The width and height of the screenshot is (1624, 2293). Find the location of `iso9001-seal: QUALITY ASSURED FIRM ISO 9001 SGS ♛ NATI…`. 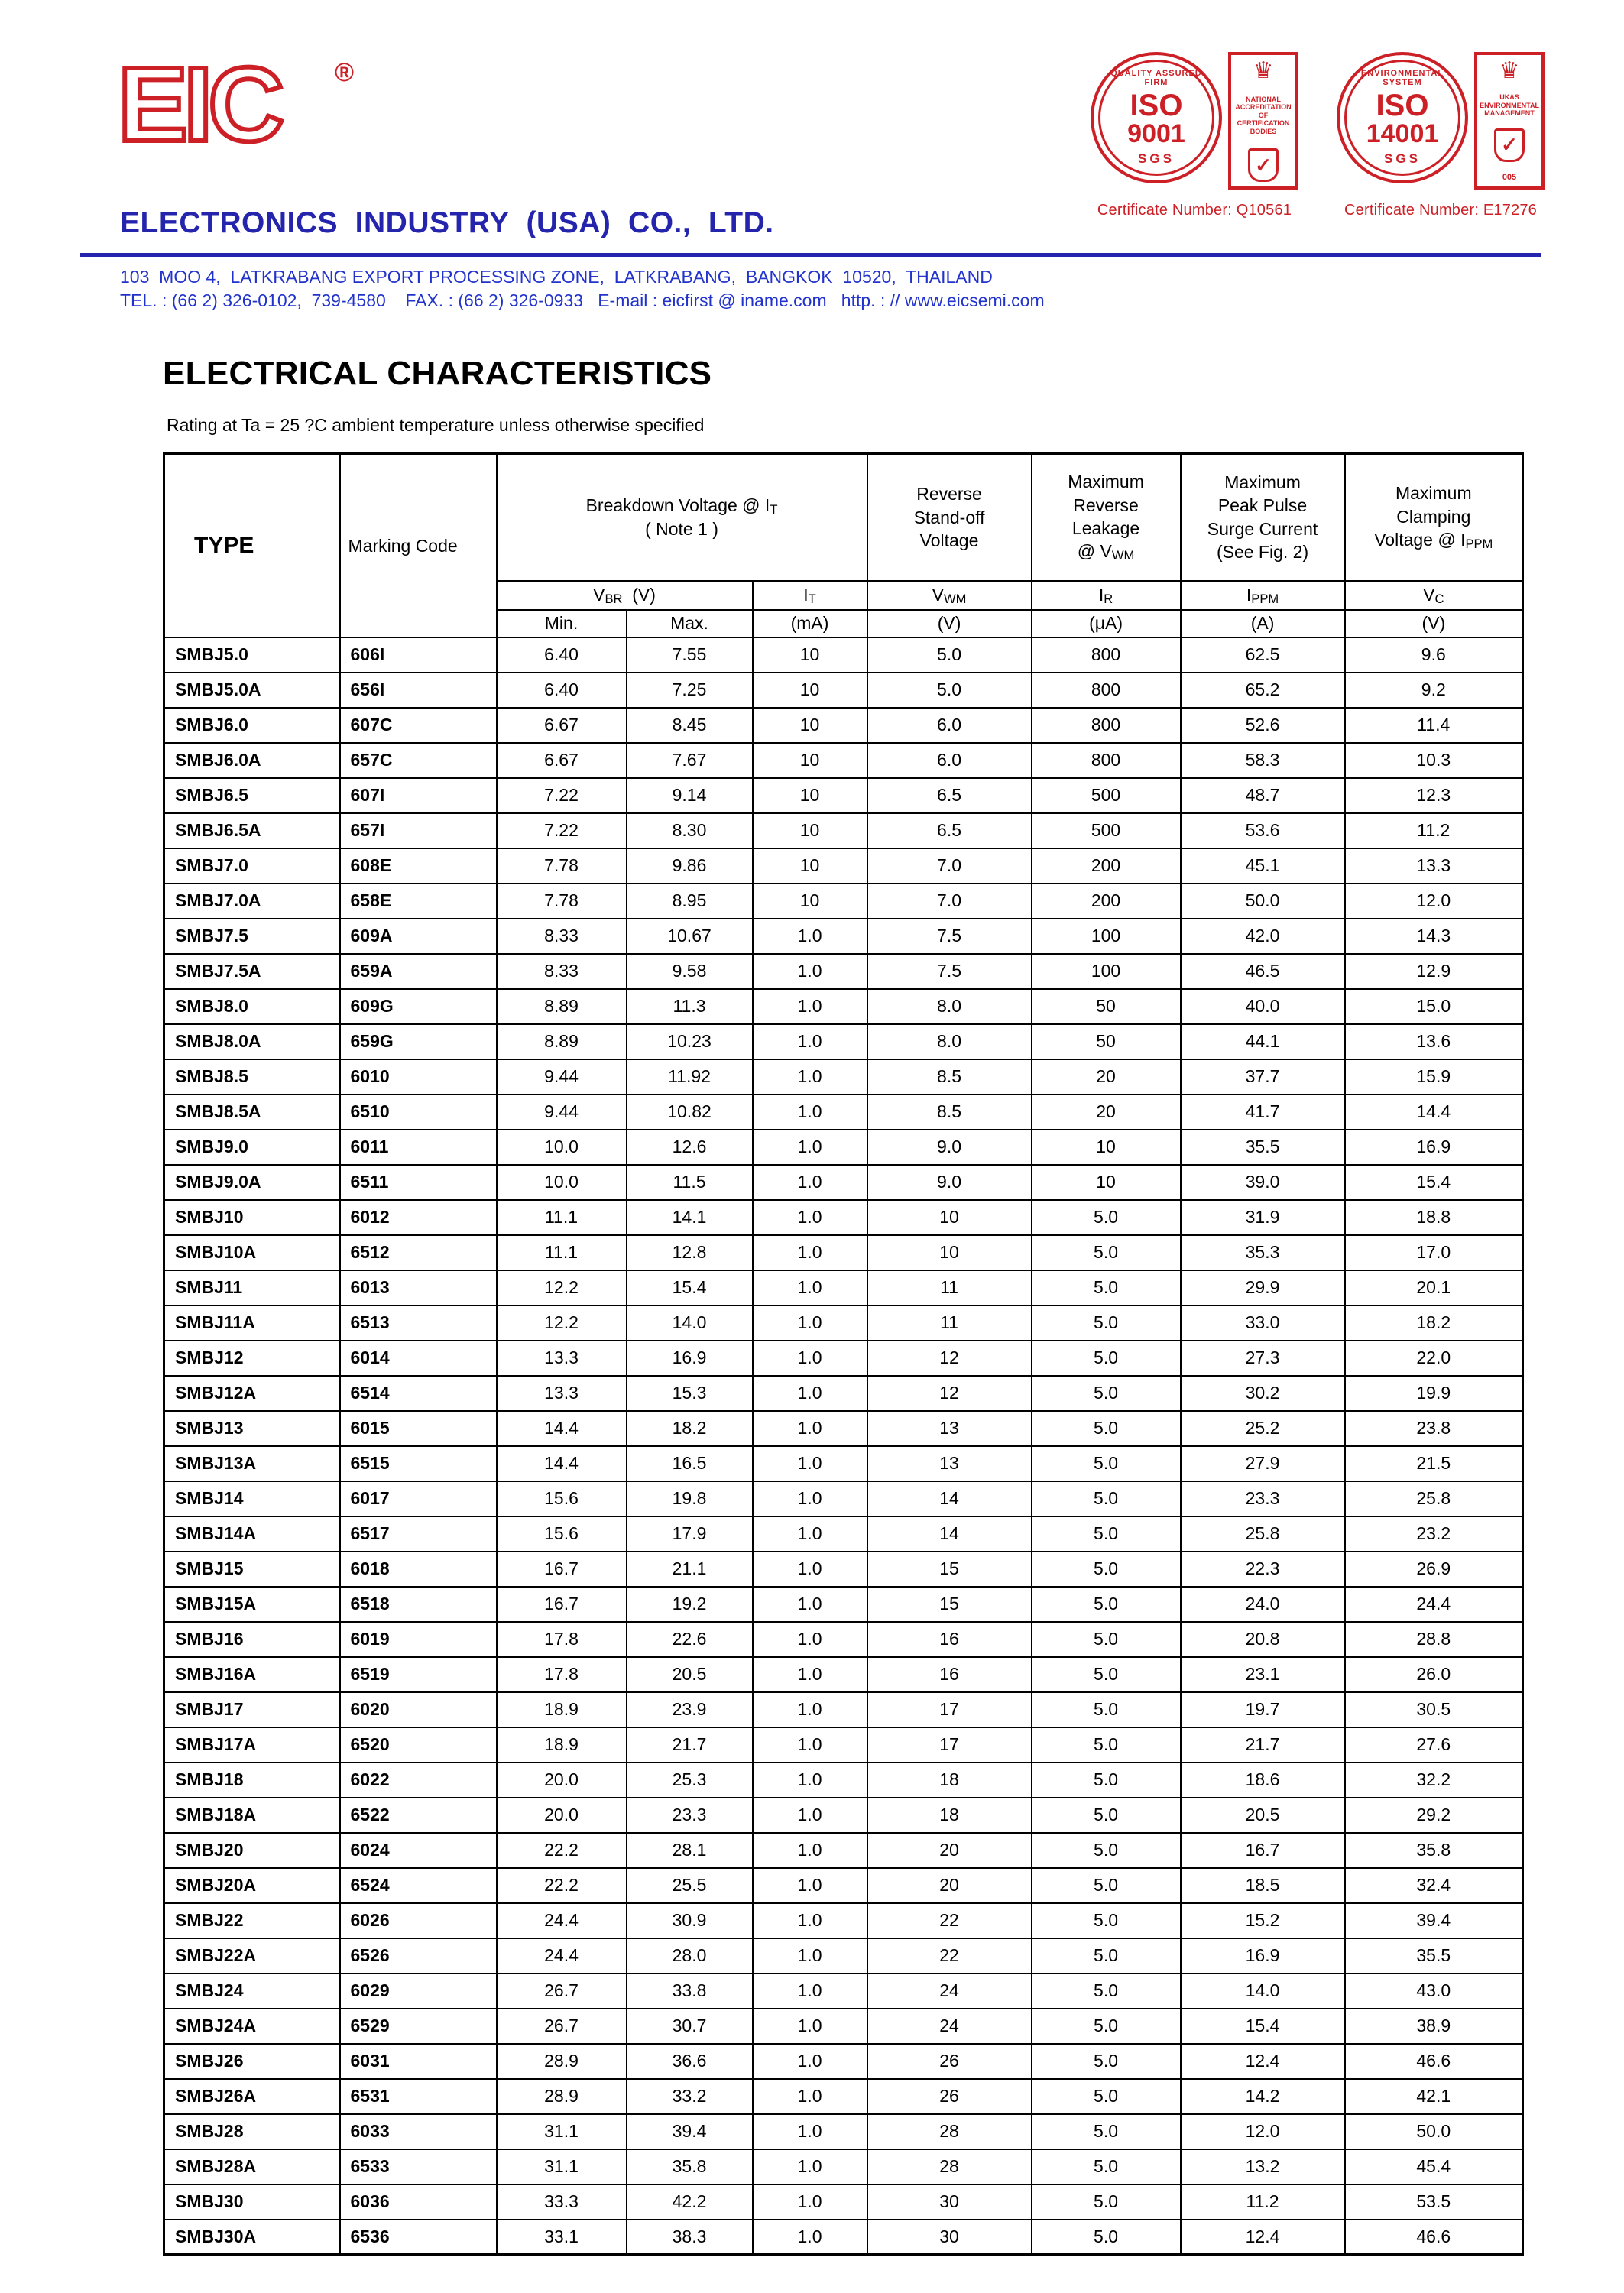

iso9001-seal: QUALITY ASSURED FIRM ISO 9001 SGS ♛ NATI… is located at coordinates (1194, 135).